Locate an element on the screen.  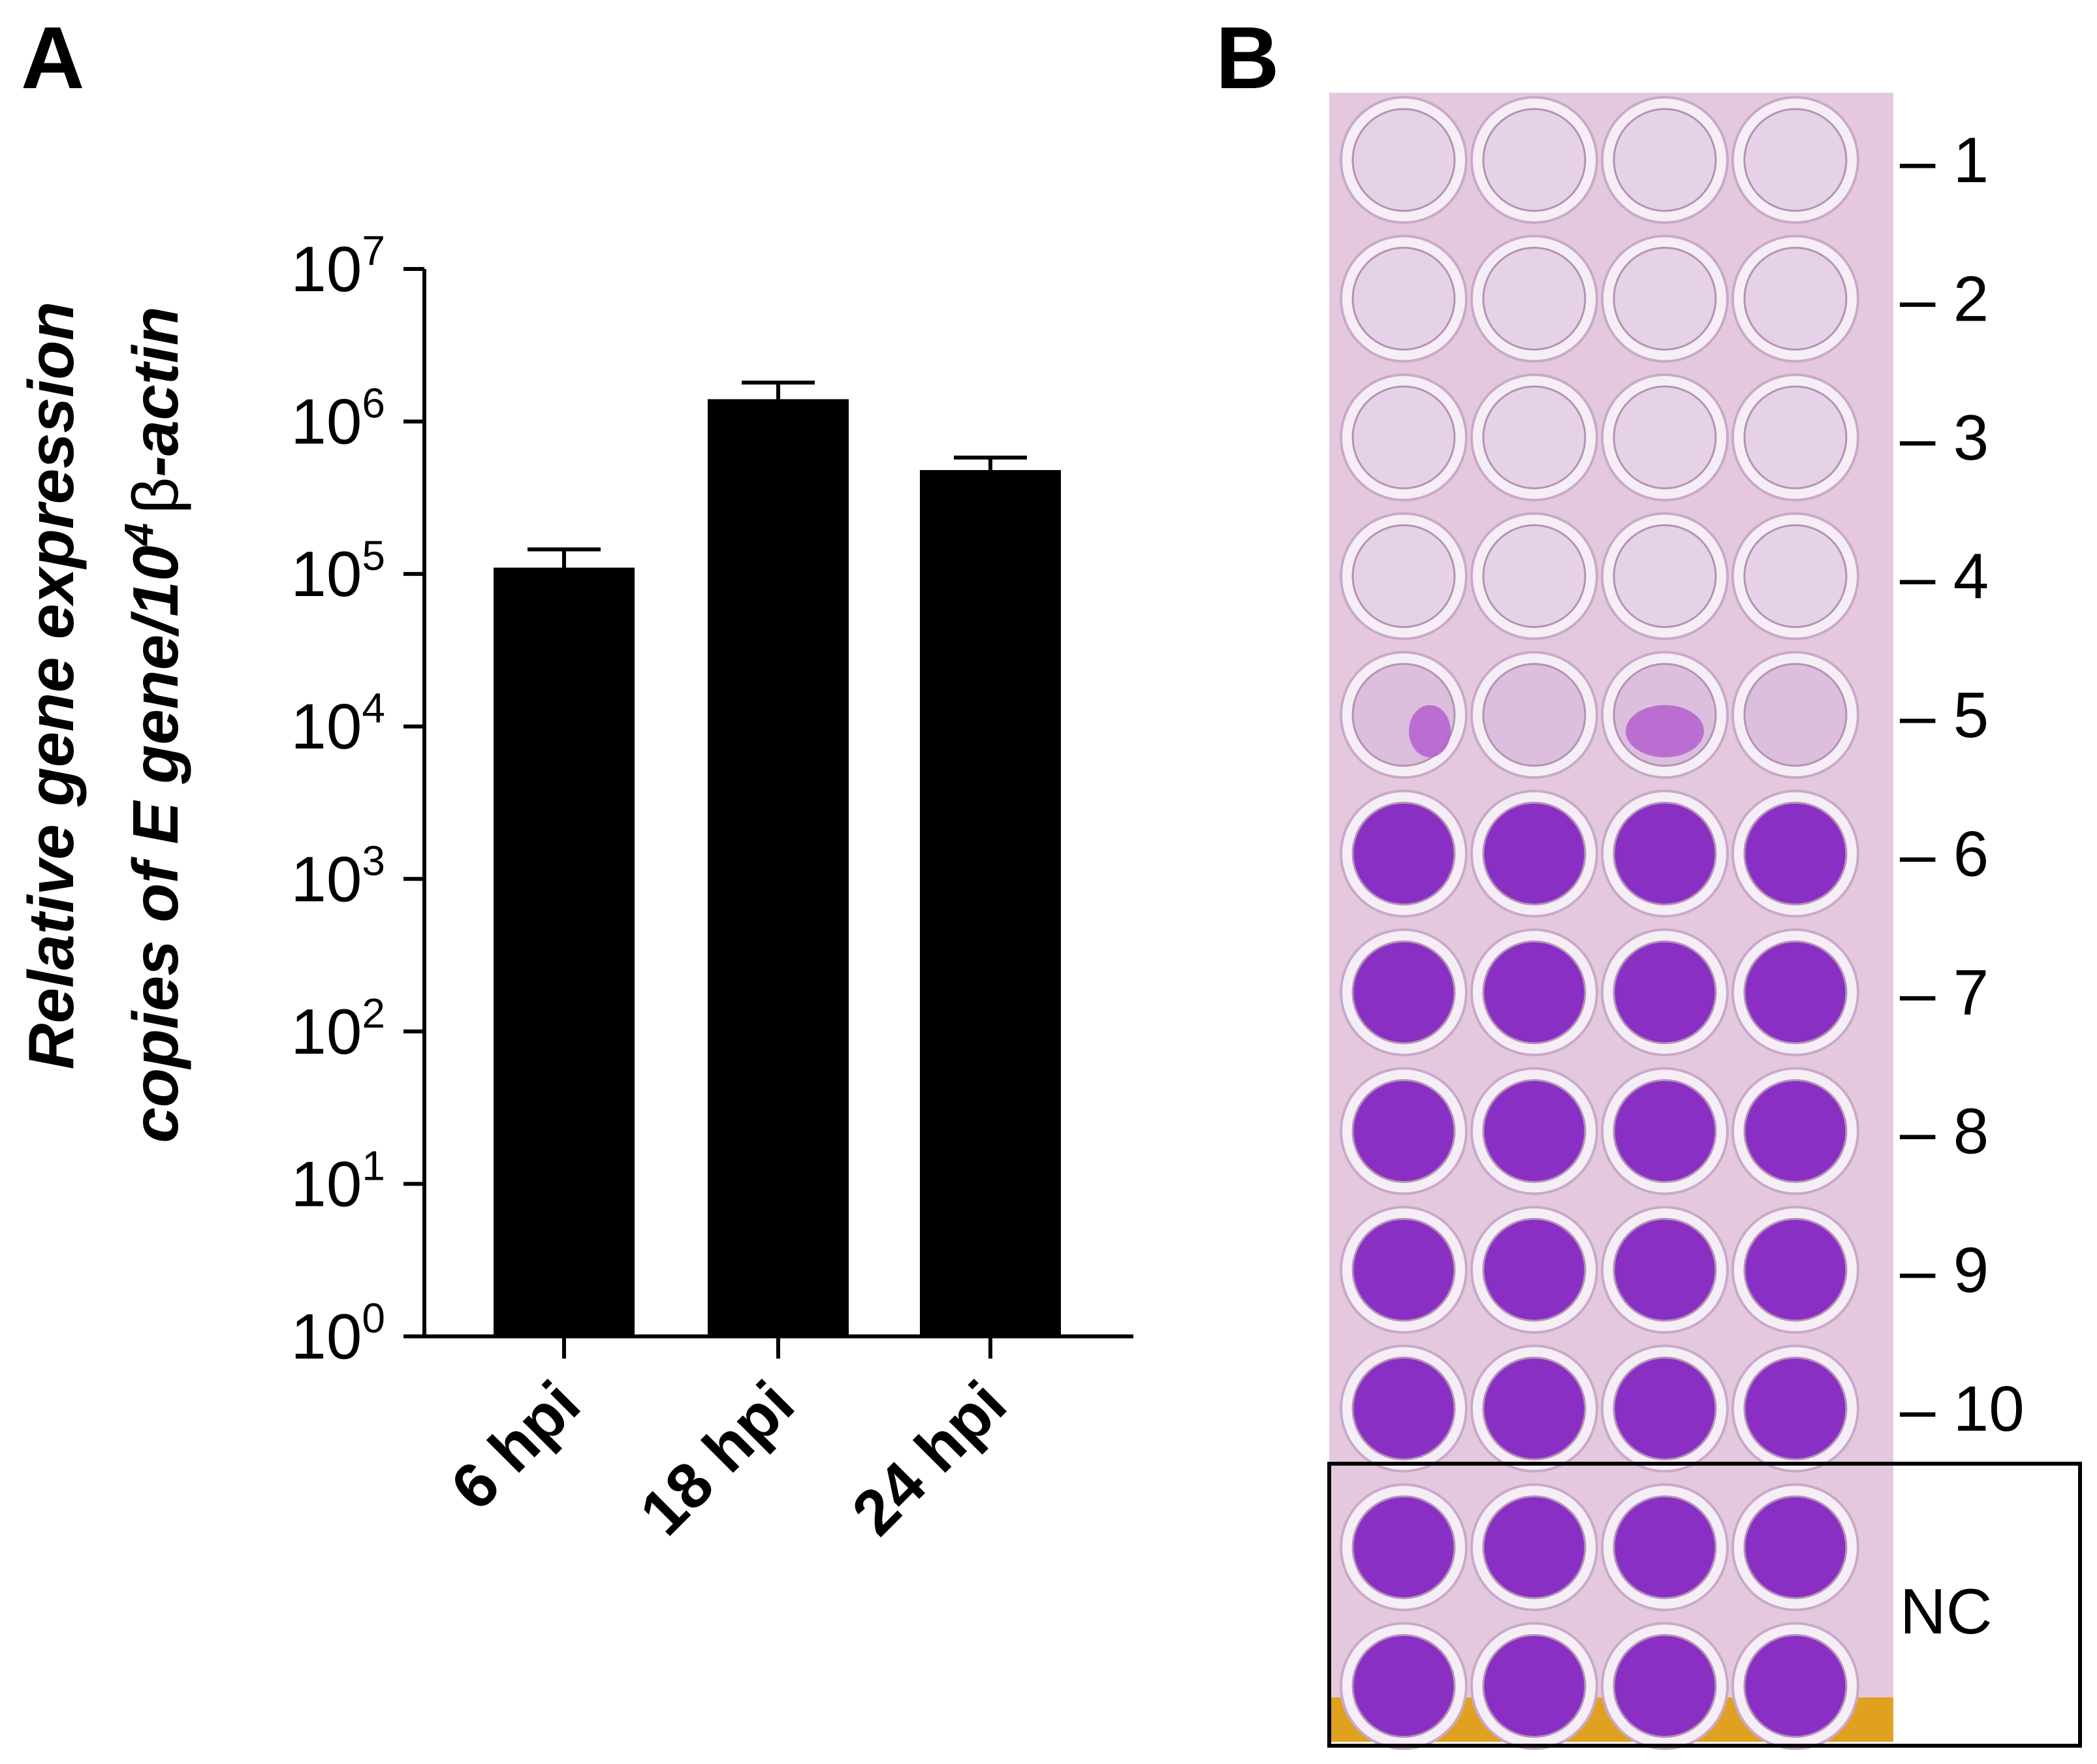
plate-row-label: – 9 is located at coordinates (1944, 1270).